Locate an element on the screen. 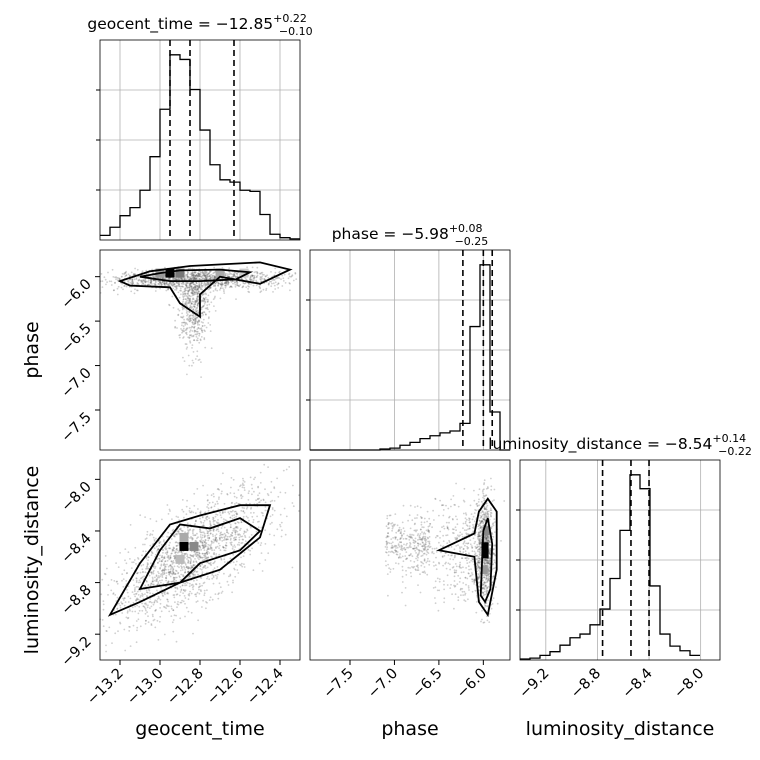  histogram-step-geocent_time is located at coordinates (200, 147).